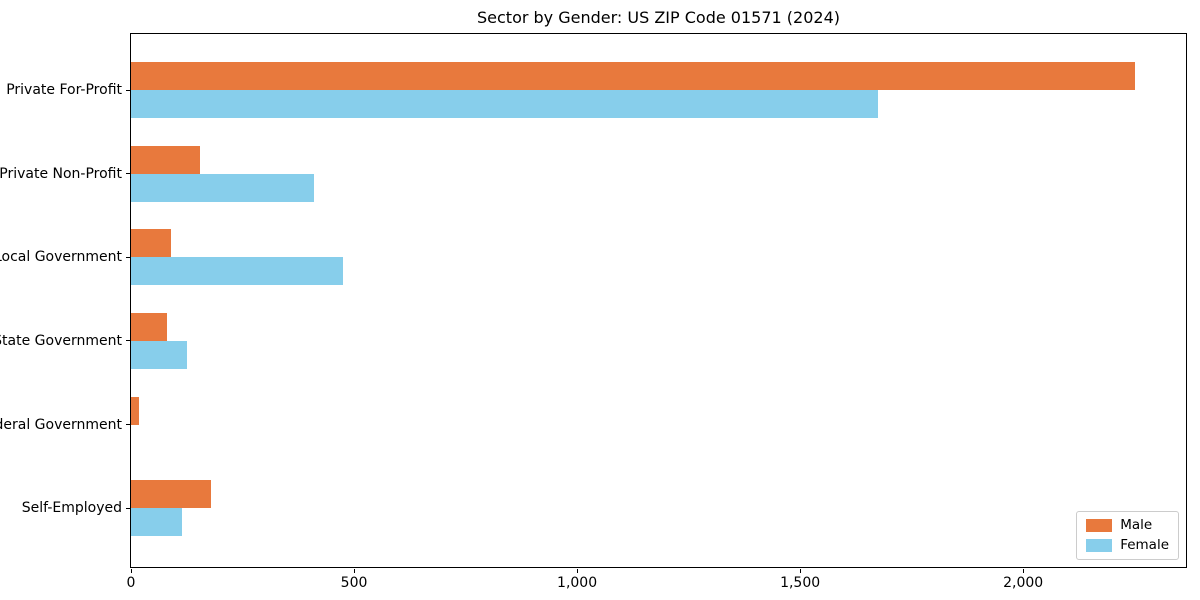  Describe the element at coordinates (1127, 535) in the screenshot. I see `legend: Male Female` at that location.